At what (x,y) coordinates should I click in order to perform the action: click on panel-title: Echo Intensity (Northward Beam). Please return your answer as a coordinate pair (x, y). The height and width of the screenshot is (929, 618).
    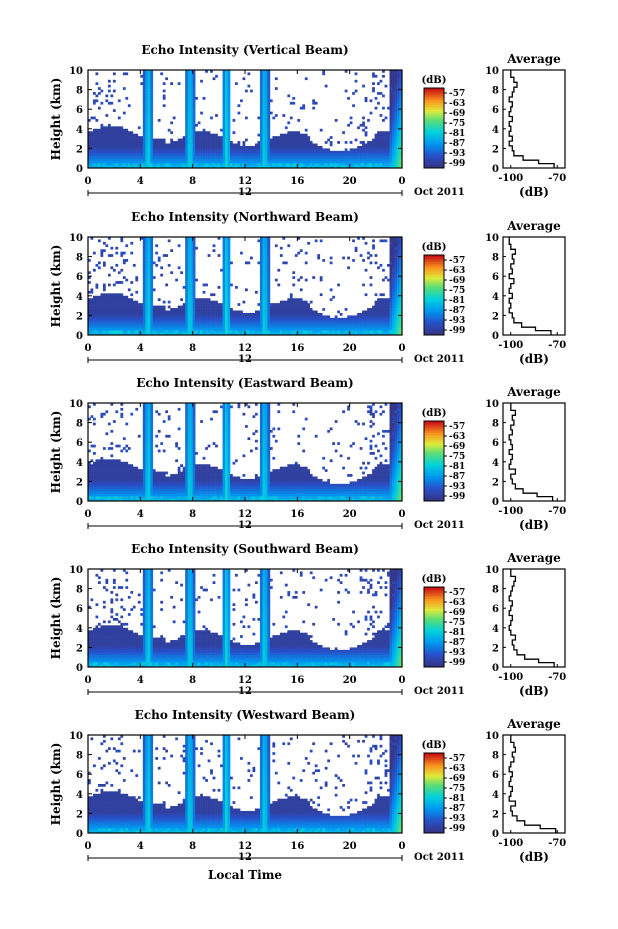
    Looking at the image, I should click on (245, 217).